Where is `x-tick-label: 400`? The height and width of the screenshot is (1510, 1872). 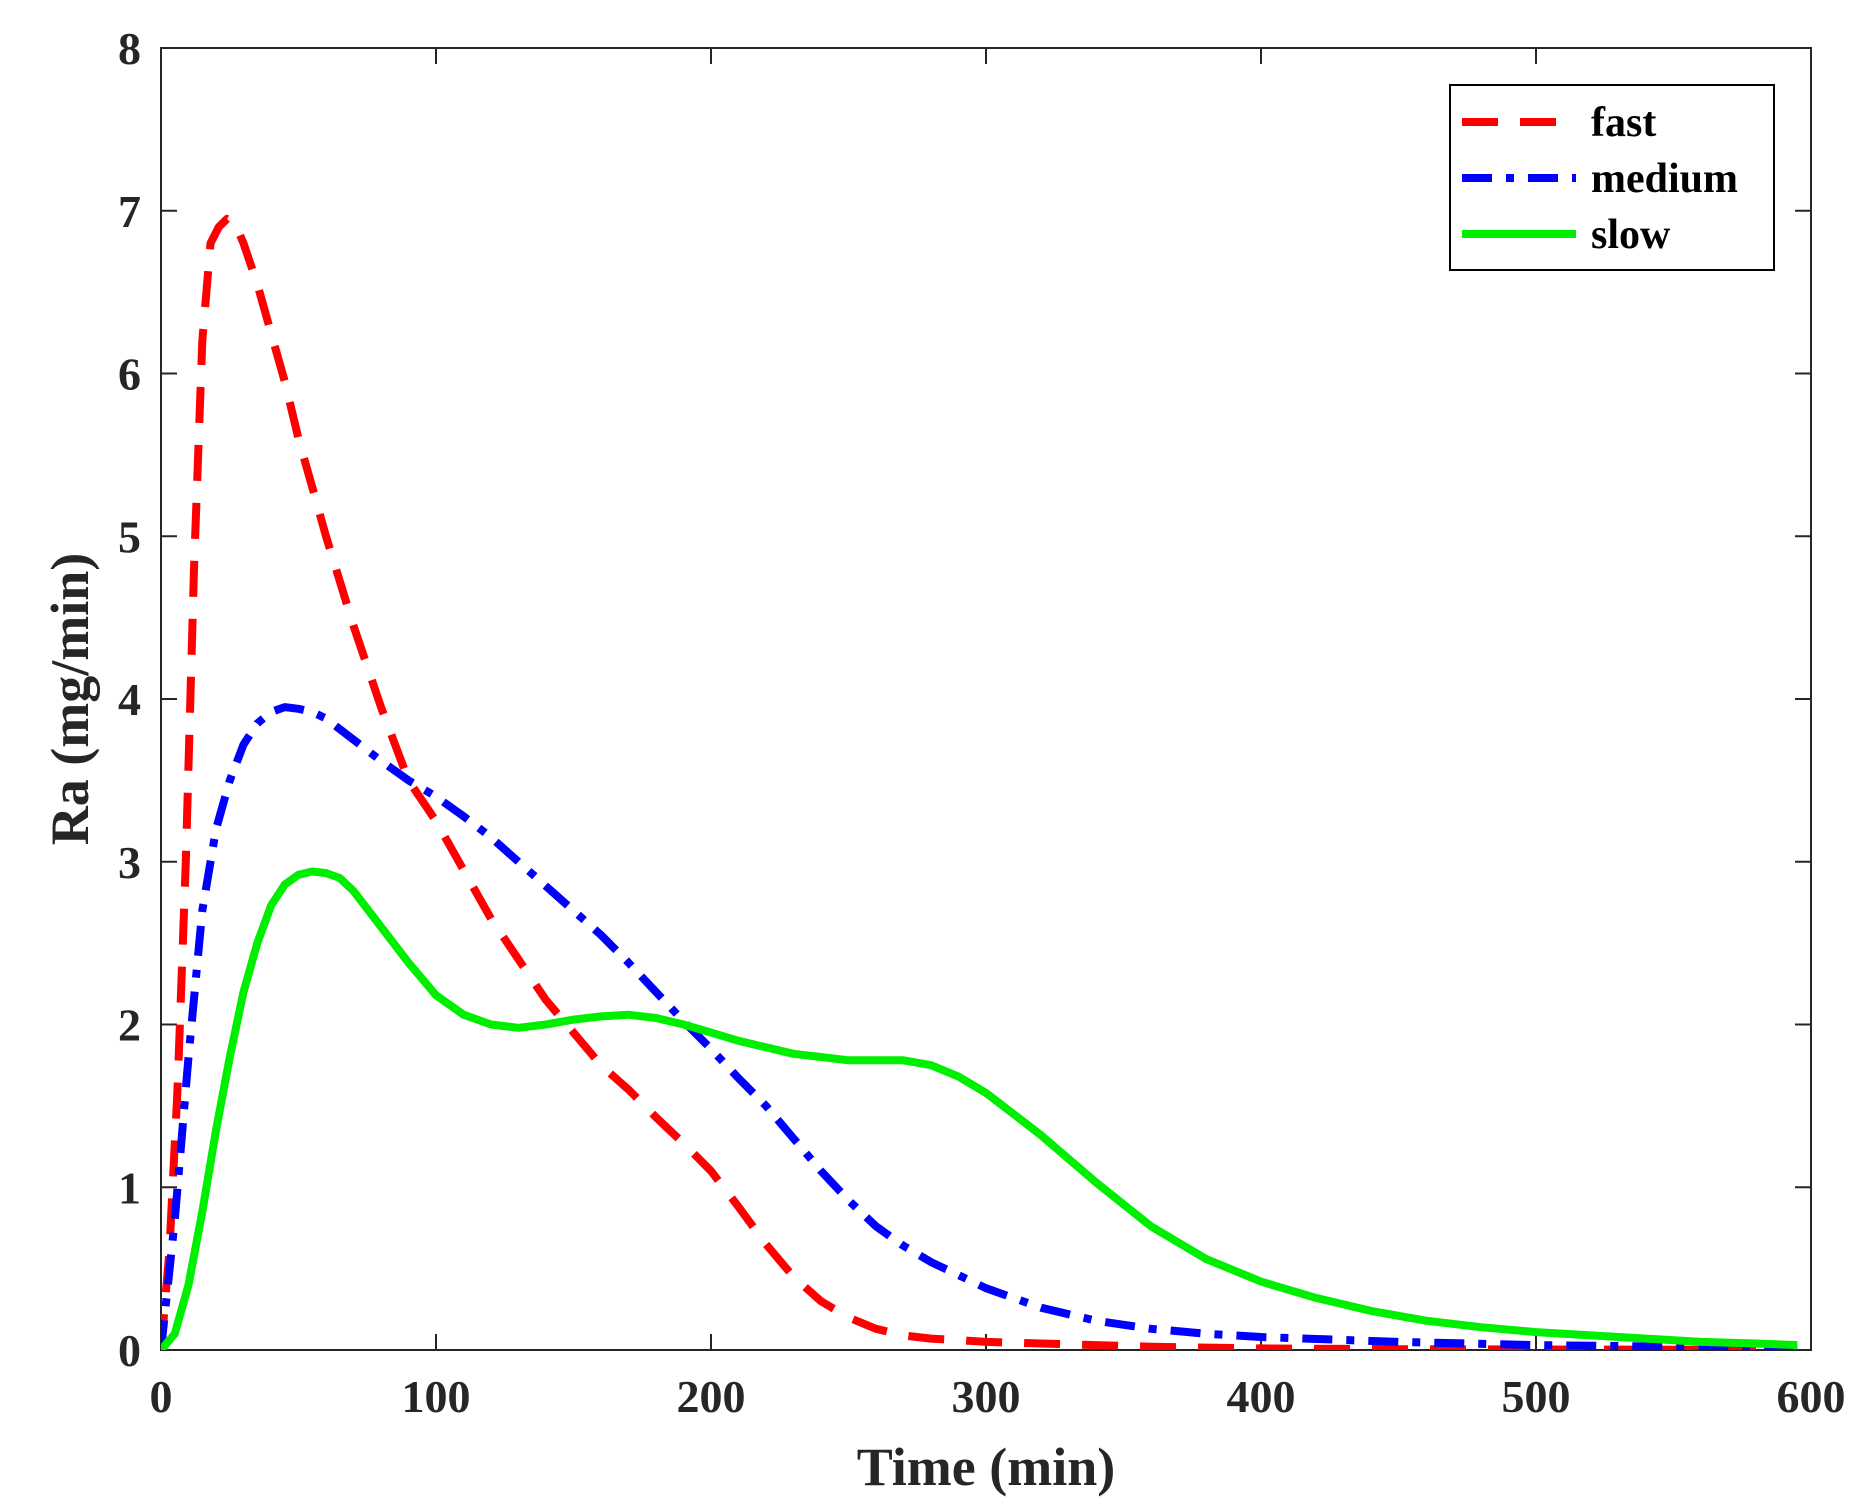
x-tick-label: 400 is located at coordinates (1261, 1396).